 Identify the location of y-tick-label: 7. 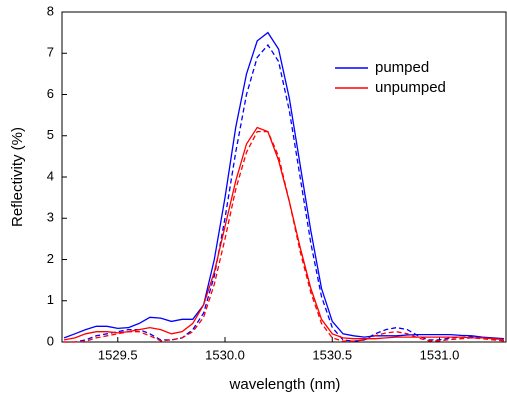
(50, 52).